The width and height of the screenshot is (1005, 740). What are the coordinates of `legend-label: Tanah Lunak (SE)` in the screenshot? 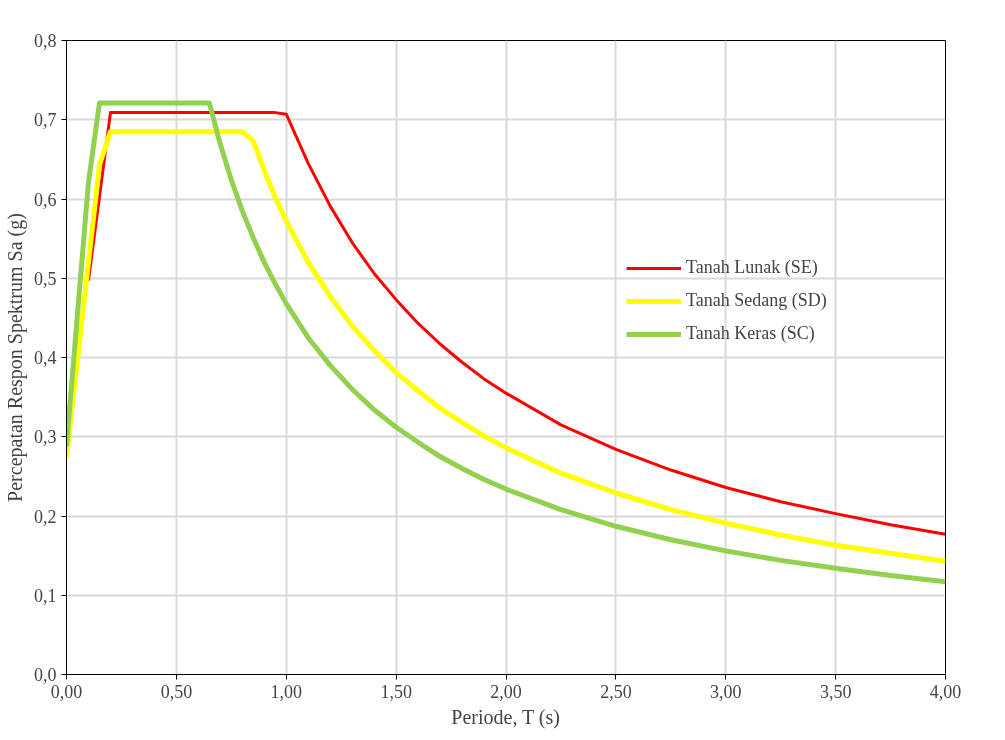 It's located at (752, 267).